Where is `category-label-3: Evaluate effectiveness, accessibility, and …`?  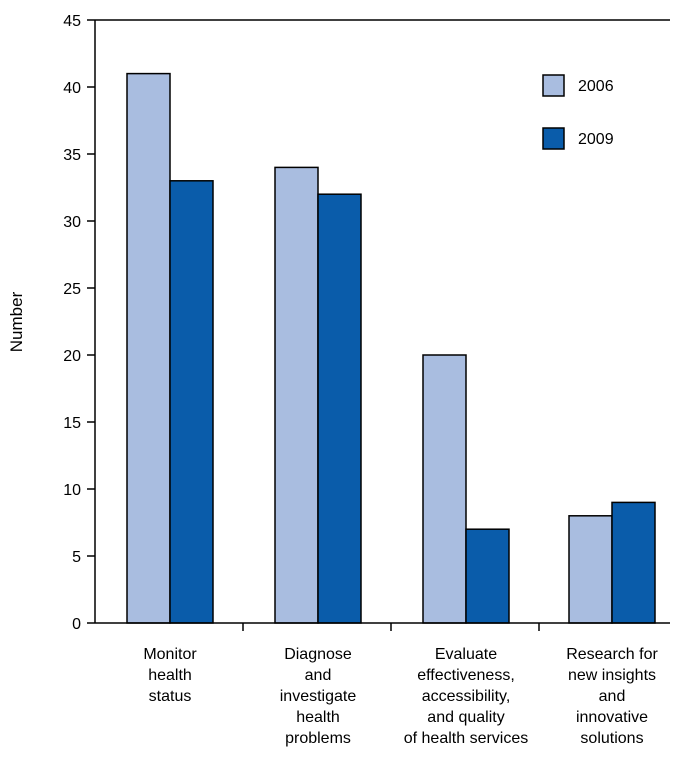 category-label-3: Evaluate effectiveness, accessibility, and … is located at coordinates (466, 696).